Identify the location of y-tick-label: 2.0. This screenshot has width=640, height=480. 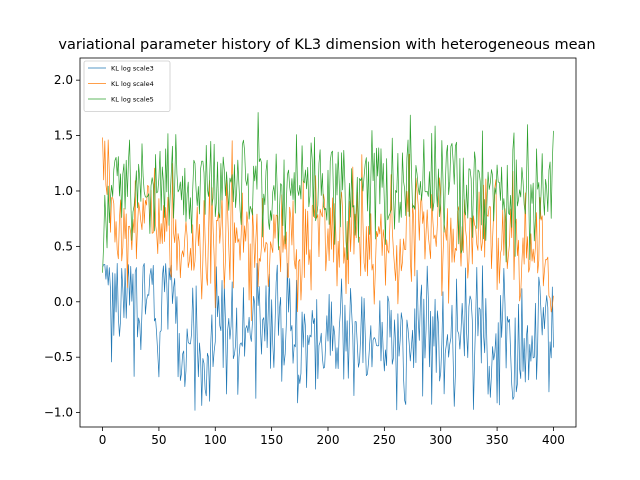
(63, 80).